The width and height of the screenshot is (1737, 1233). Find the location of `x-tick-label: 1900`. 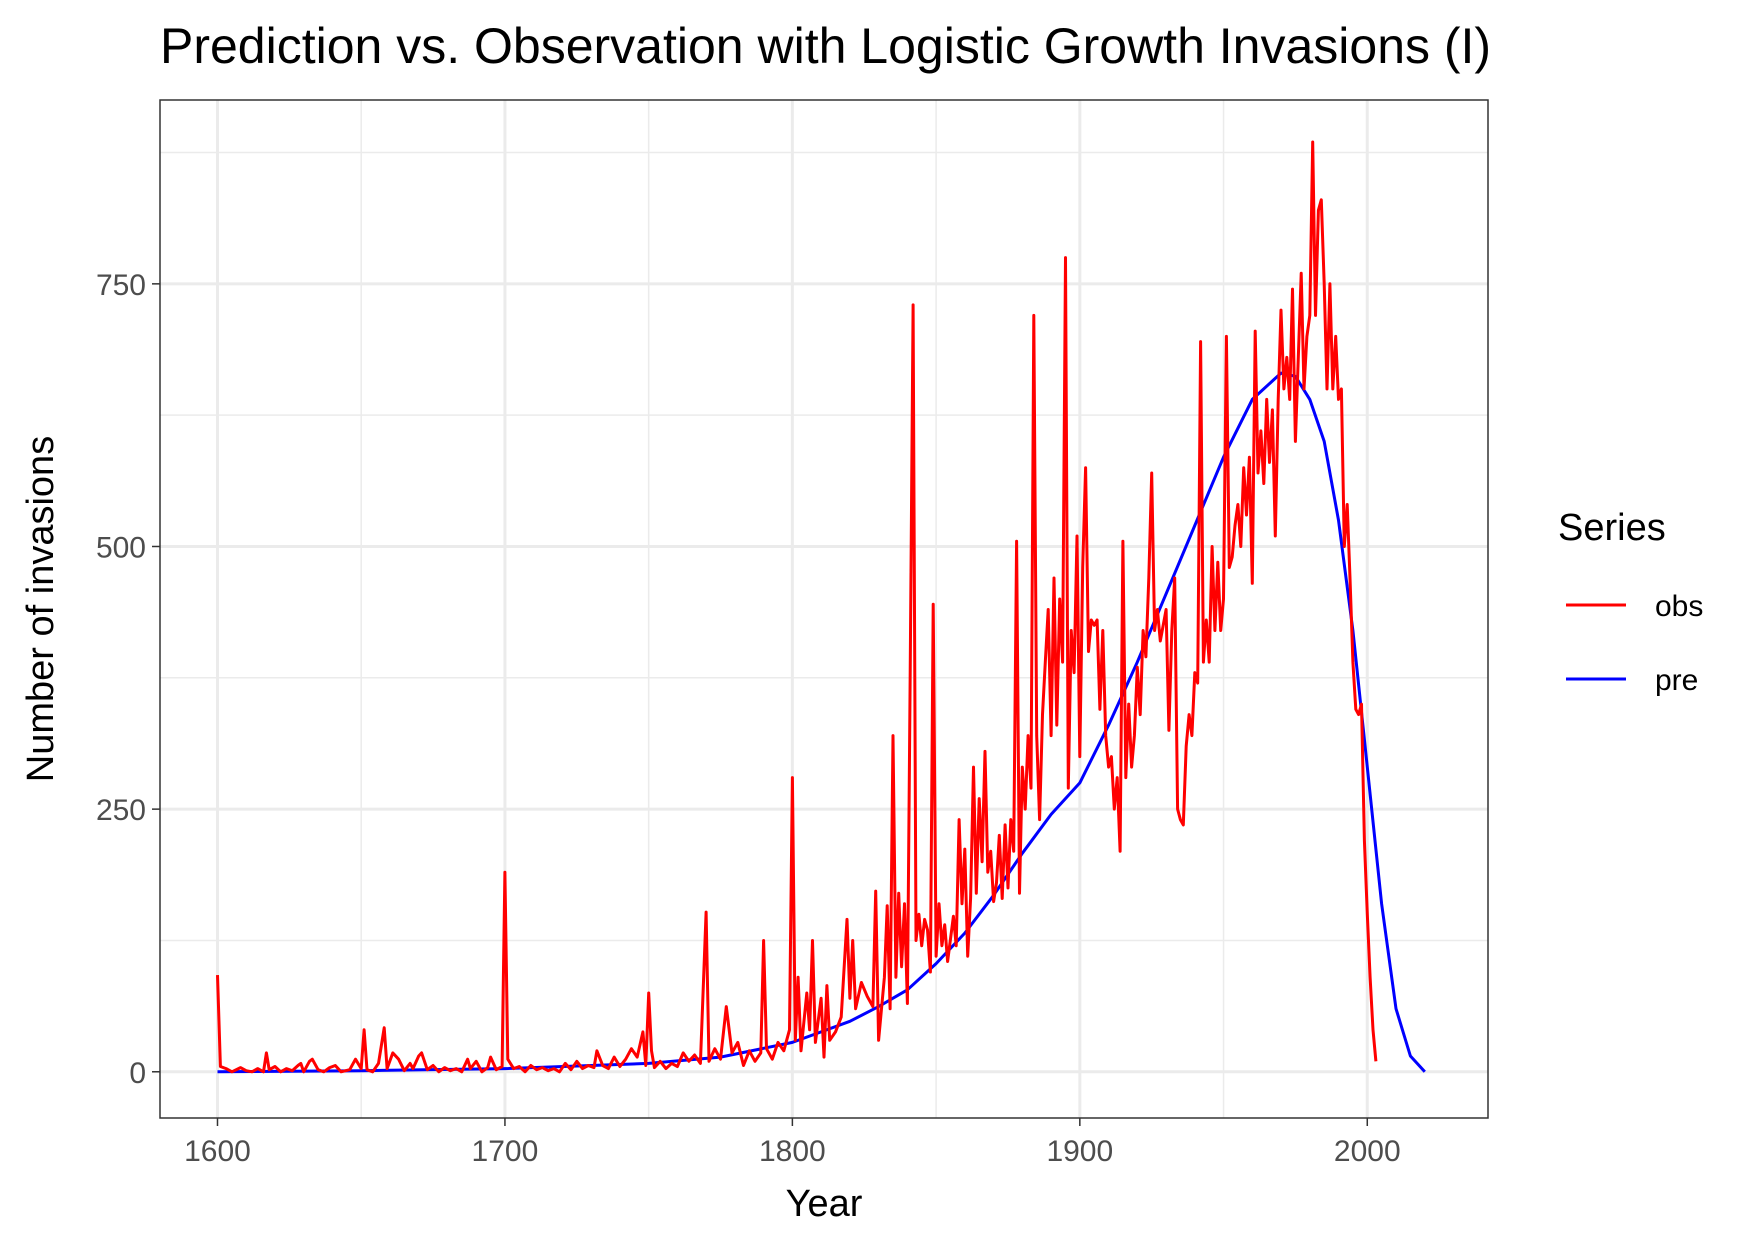

x-tick-label: 1900 is located at coordinates (1079, 1151).